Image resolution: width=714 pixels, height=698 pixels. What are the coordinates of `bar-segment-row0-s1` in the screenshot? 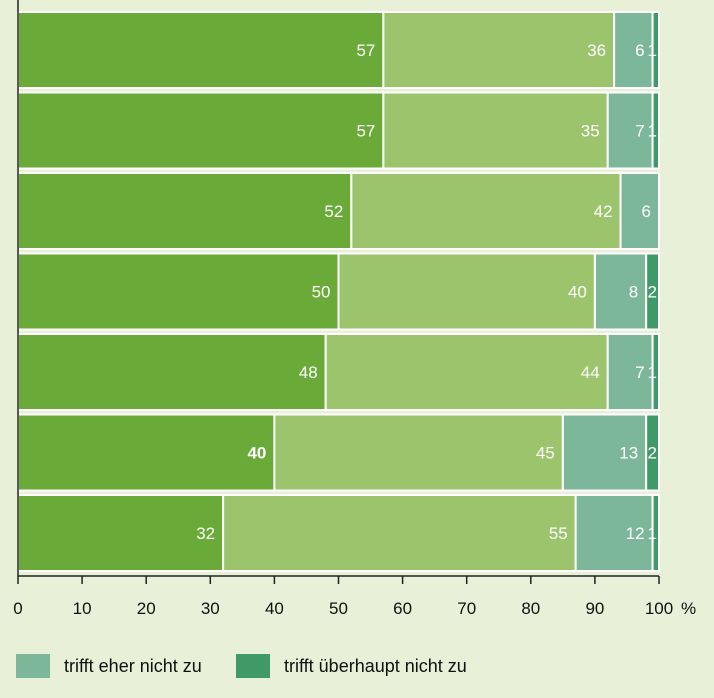 It's located at (201, 50).